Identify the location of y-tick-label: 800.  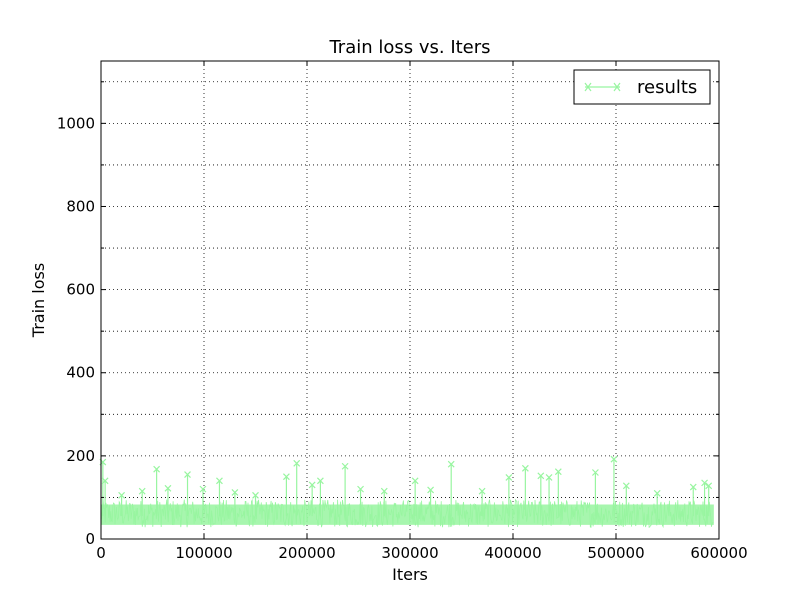
(80, 206).